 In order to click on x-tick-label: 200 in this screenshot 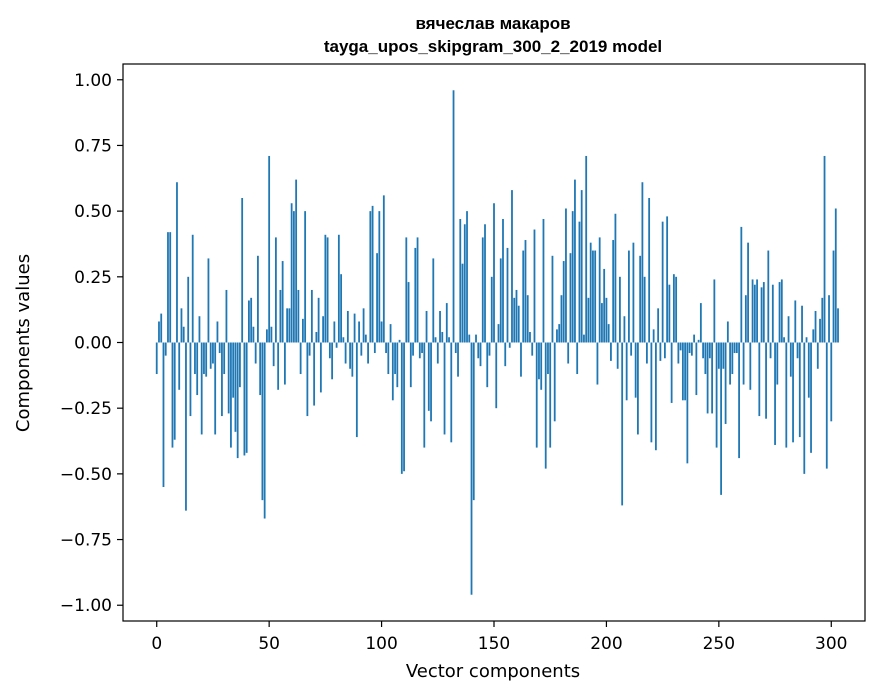, I will do `click(606, 644)`.